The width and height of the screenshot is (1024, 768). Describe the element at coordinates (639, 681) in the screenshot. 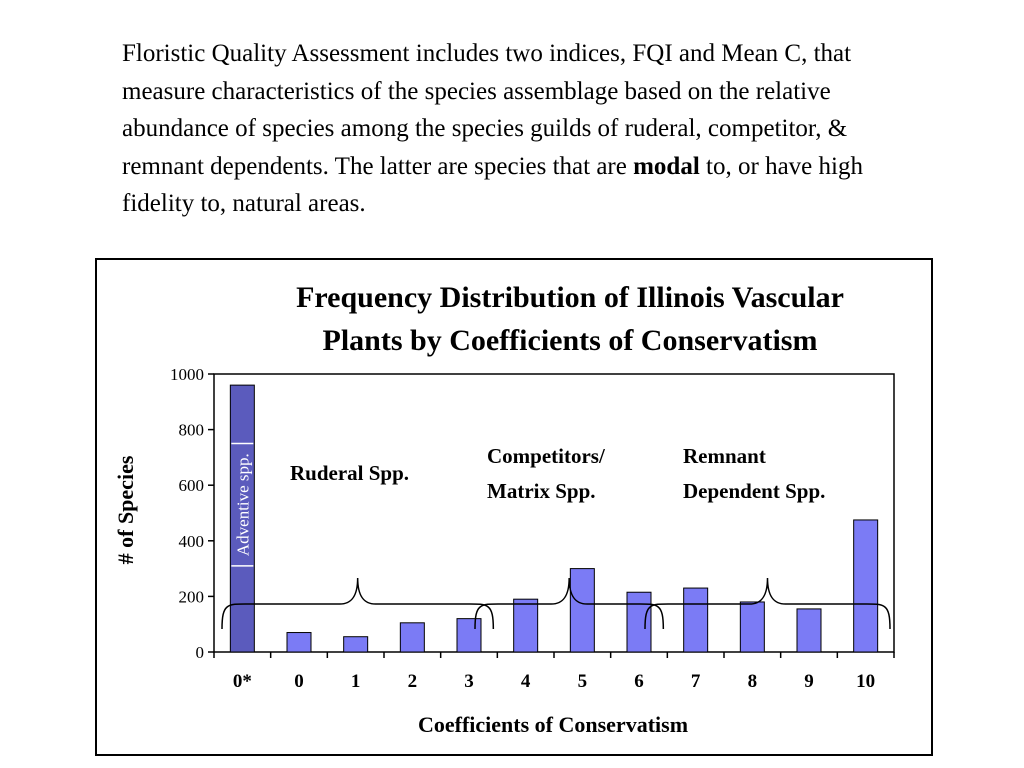

I see `x-tick-label: 6` at that location.